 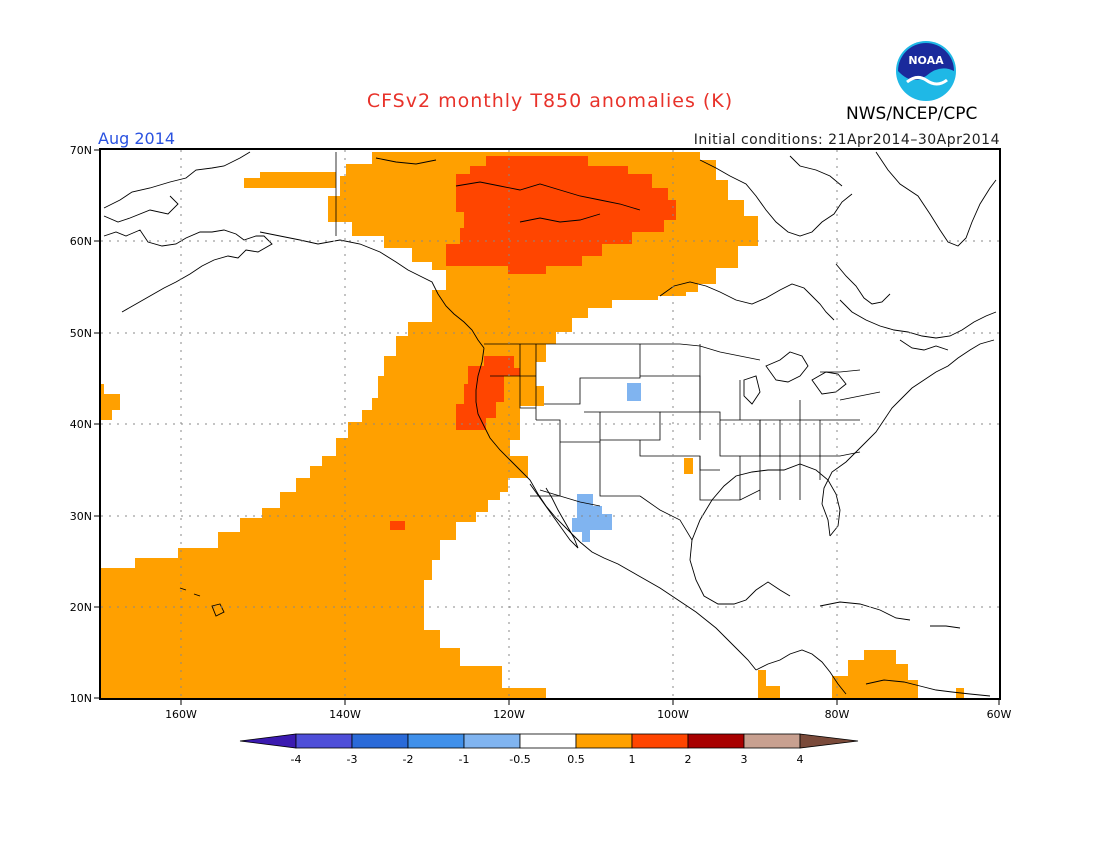 What do you see at coordinates (181, 714) in the screenshot?
I see `lon-label: 160W` at bounding box center [181, 714].